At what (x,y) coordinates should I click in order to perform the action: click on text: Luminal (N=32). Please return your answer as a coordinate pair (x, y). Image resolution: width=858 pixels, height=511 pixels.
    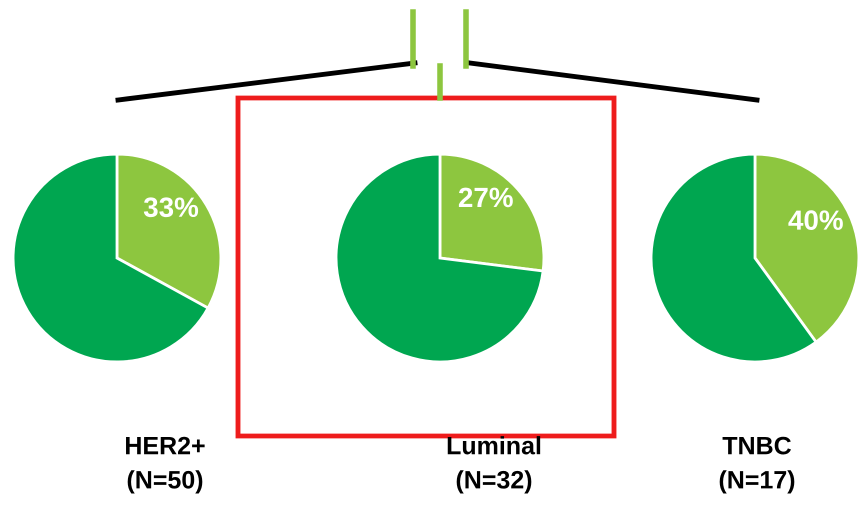
    Looking at the image, I should click on (494, 465).